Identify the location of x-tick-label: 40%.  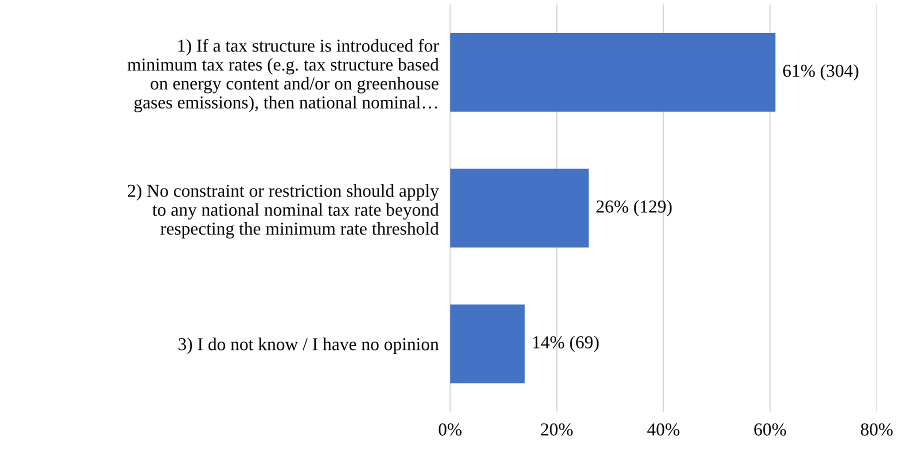
(663, 429).